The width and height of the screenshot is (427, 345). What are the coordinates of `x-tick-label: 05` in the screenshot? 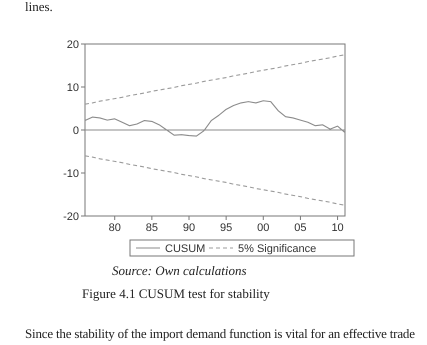 It's located at (300, 228).